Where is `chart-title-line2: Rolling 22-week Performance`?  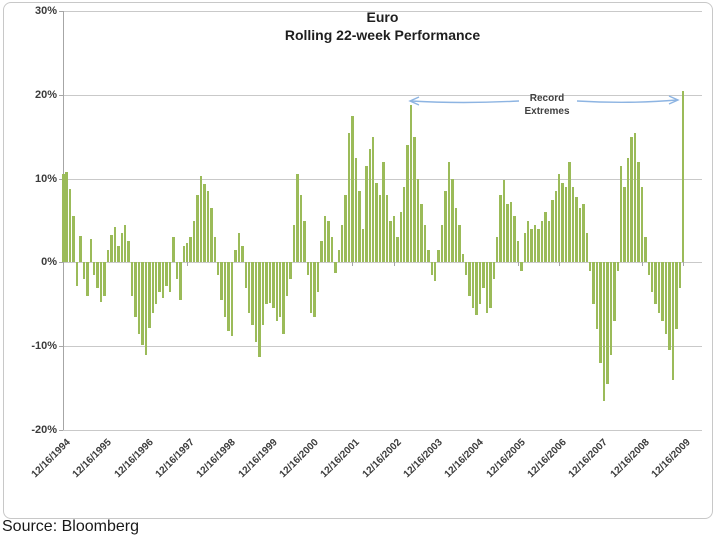
chart-title-line2: Rolling 22-week Performance is located at coordinates (382, 35).